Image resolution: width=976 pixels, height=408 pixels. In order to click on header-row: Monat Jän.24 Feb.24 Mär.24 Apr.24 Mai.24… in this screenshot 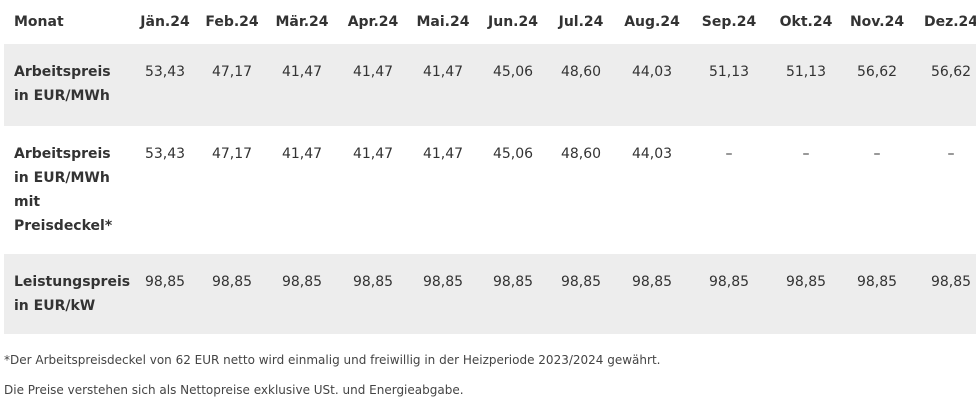, I will do `click(490, 22)`.